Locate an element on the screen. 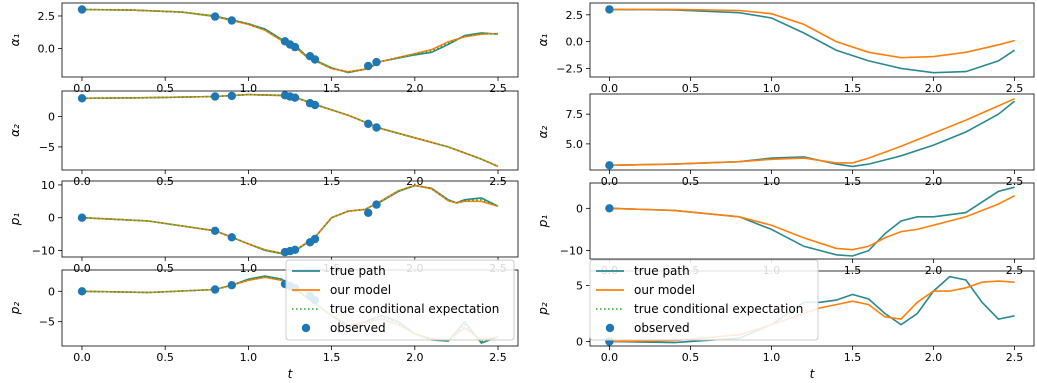 This screenshot has height=383, width=1037. y-axis-label: p₂ is located at coordinates (543, 309).